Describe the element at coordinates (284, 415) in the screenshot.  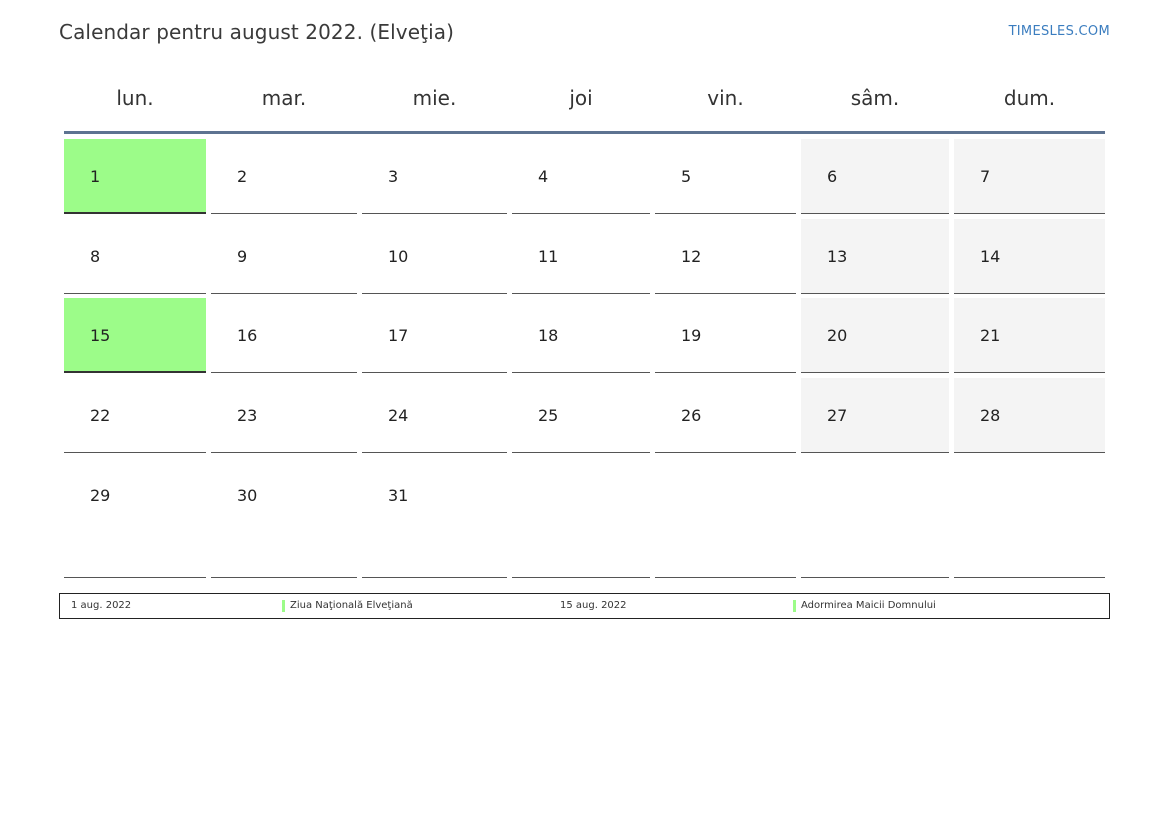
I see `day-cell: 23` at that location.